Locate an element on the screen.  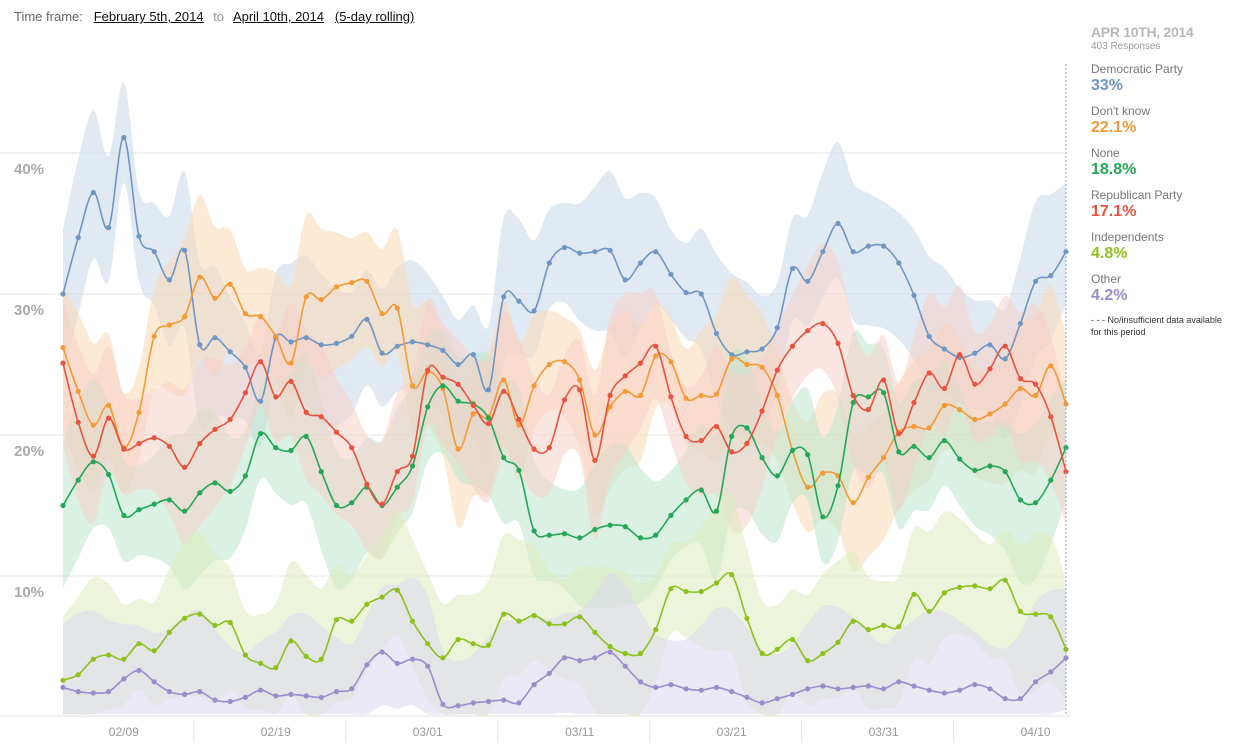
legend-item-other: Other 4.2% is located at coordinates (1161, 288).